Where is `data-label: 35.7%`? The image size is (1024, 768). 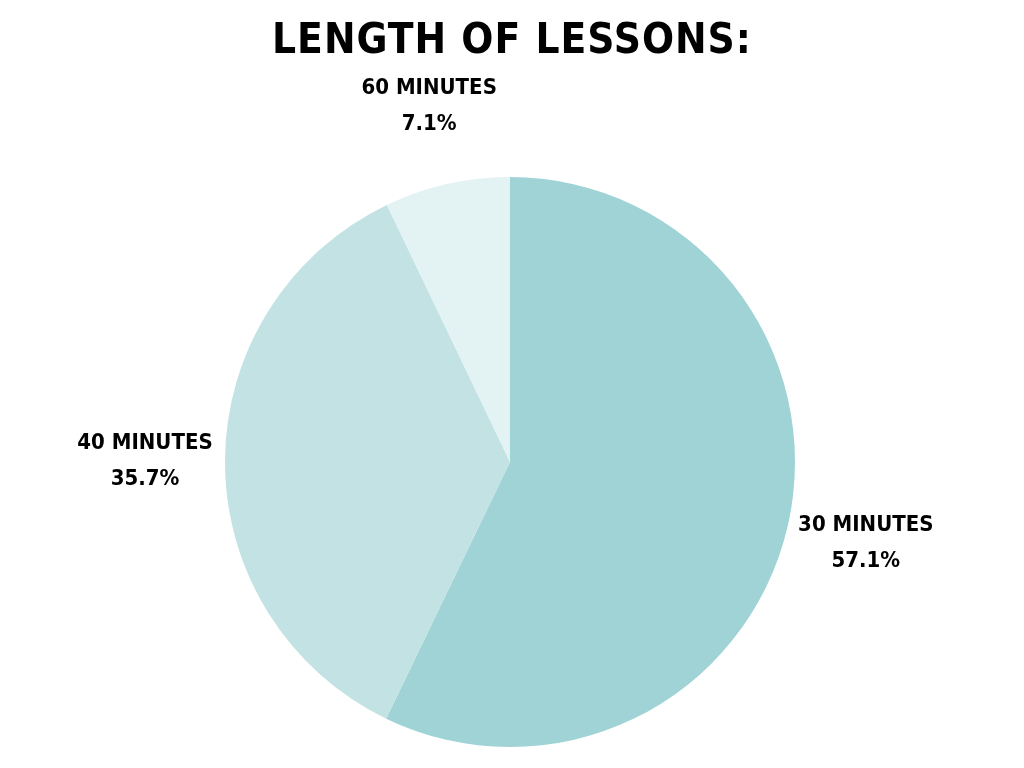
data-label: 35.7% is located at coordinates (145, 478).